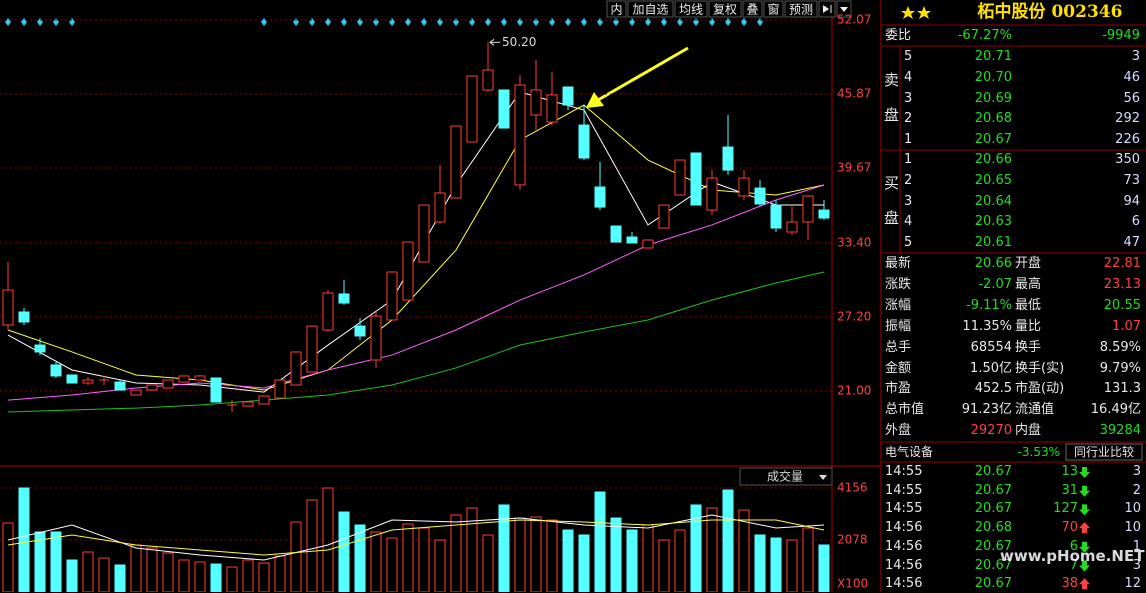  What do you see at coordinates (1072, 556) in the screenshot?
I see `watermark: www.pHome.NET` at bounding box center [1072, 556].